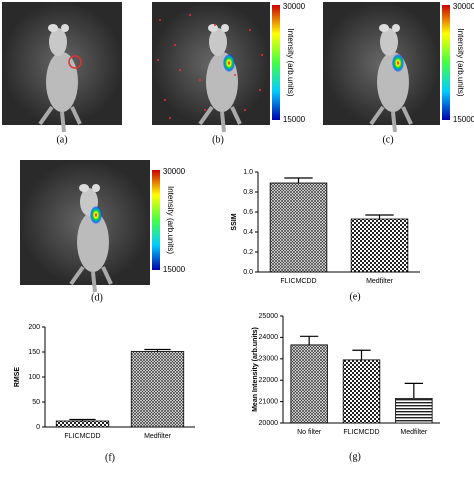  I want to click on y-tick-label: 21000, so click(269, 401).